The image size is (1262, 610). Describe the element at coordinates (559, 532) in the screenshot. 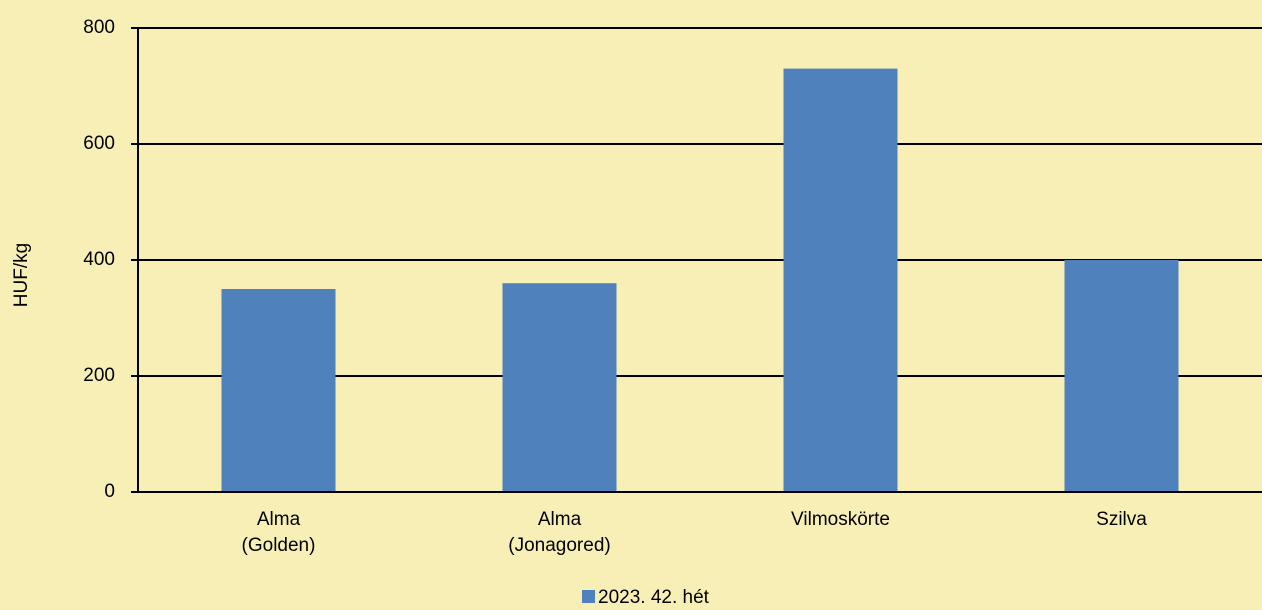

I see `x-tick-label: Alma (Jonagored)` at that location.